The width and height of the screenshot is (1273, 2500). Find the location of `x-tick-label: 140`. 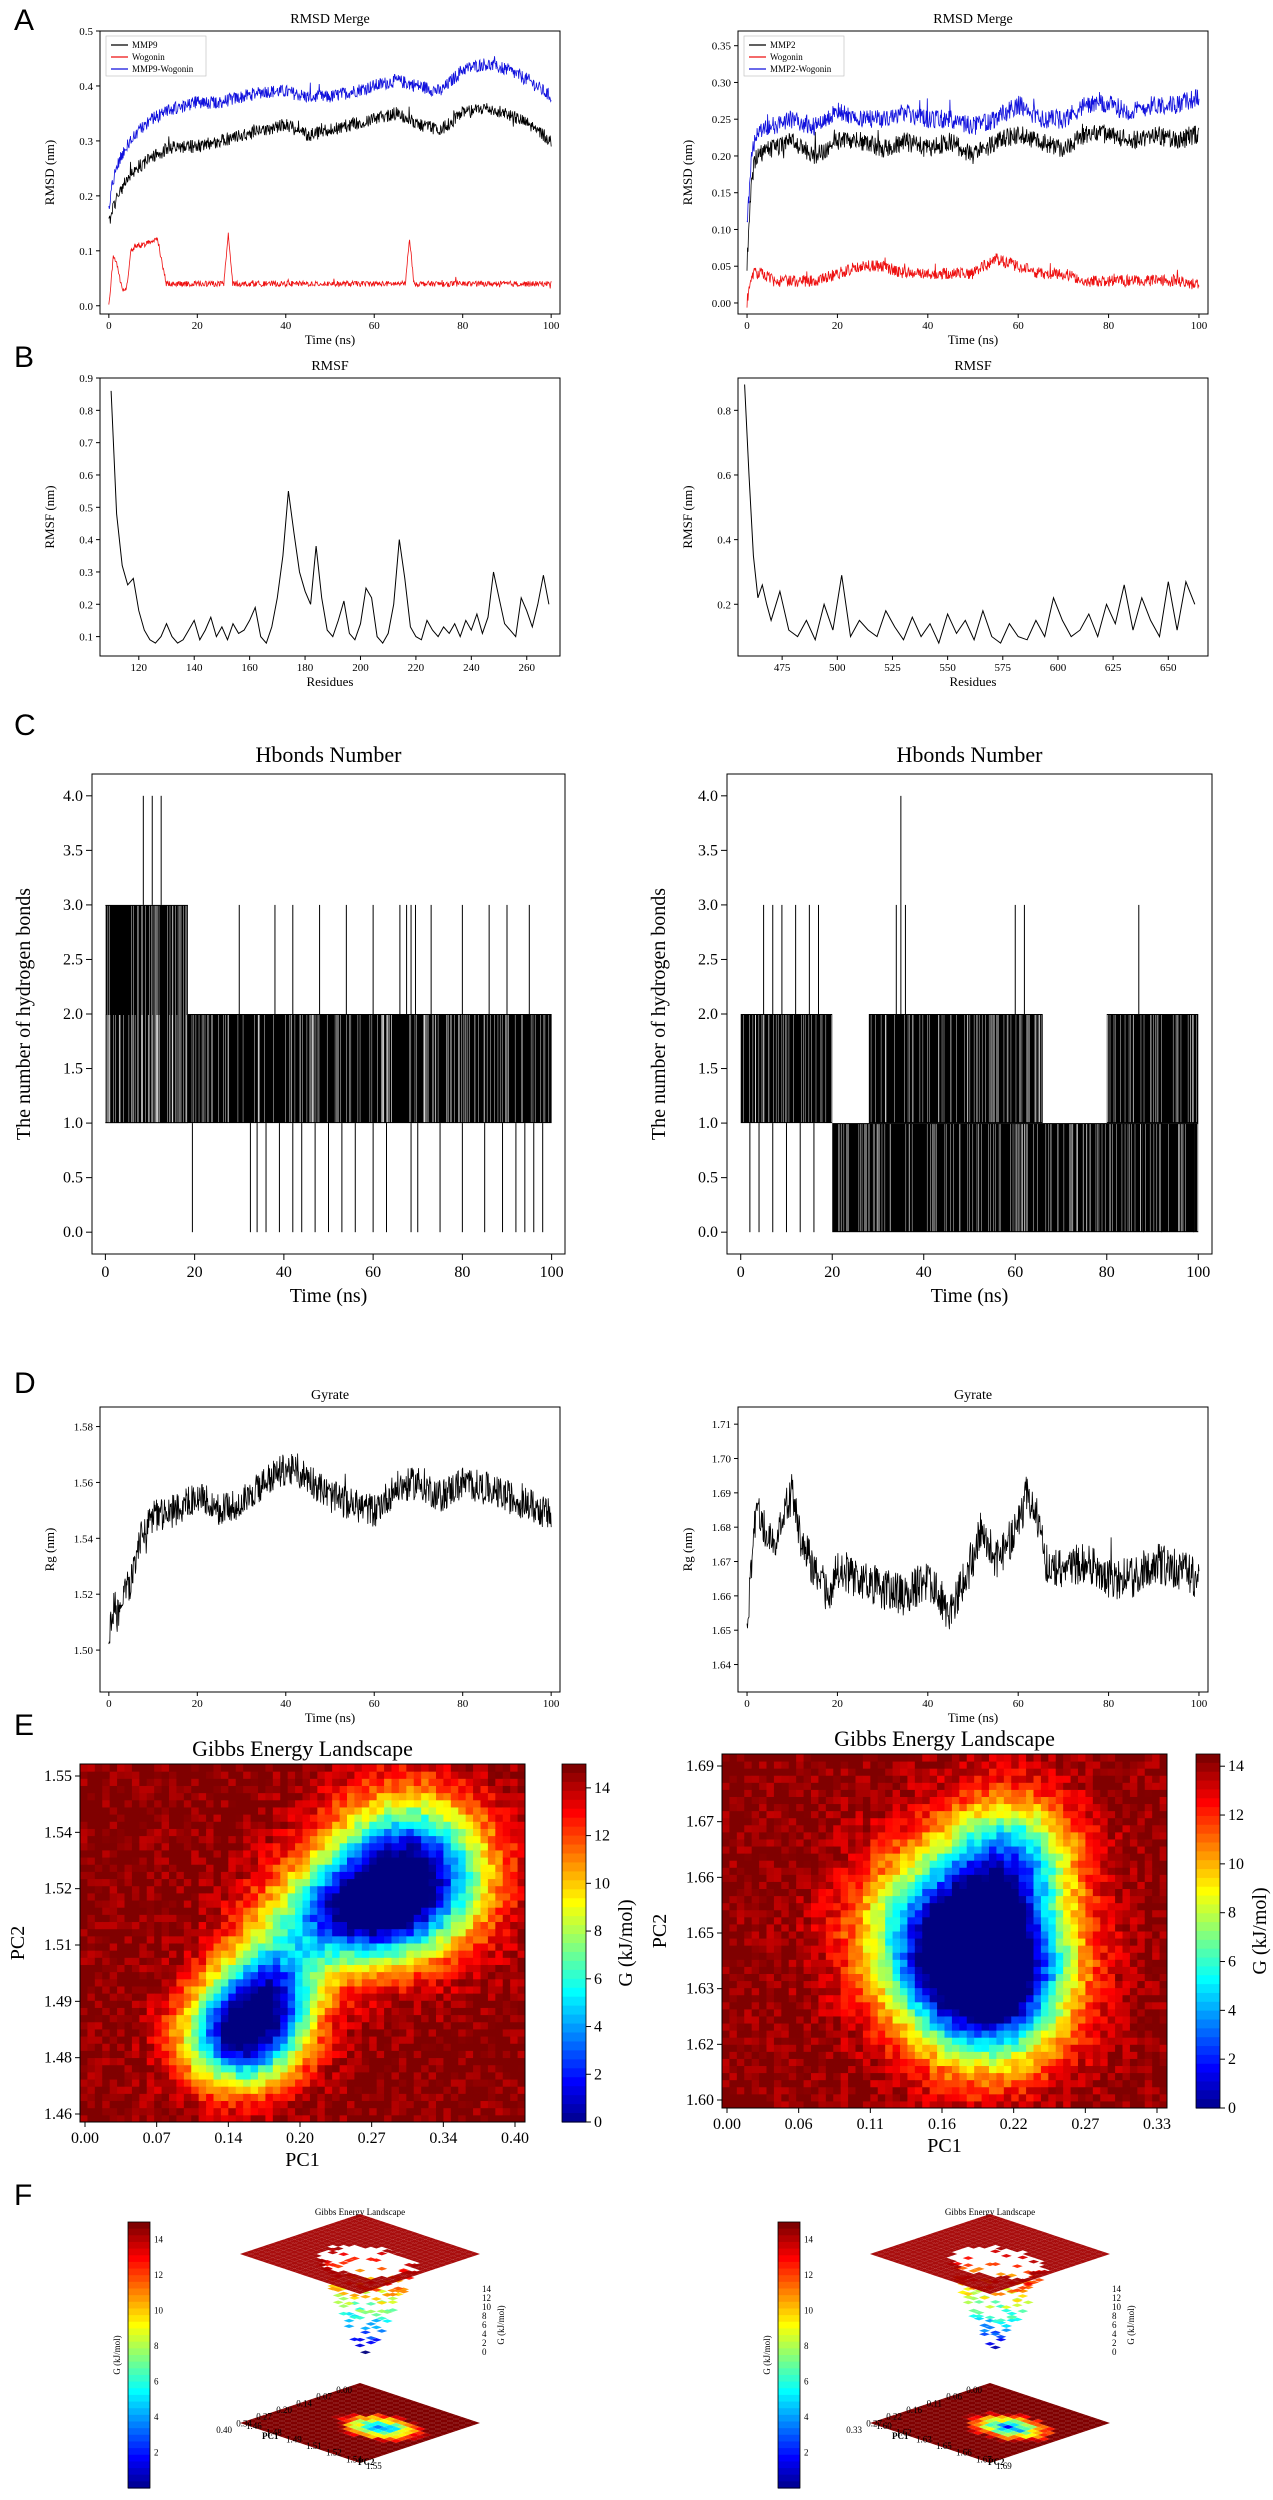

x-tick-label: 140 is located at coordinates (194, 668).